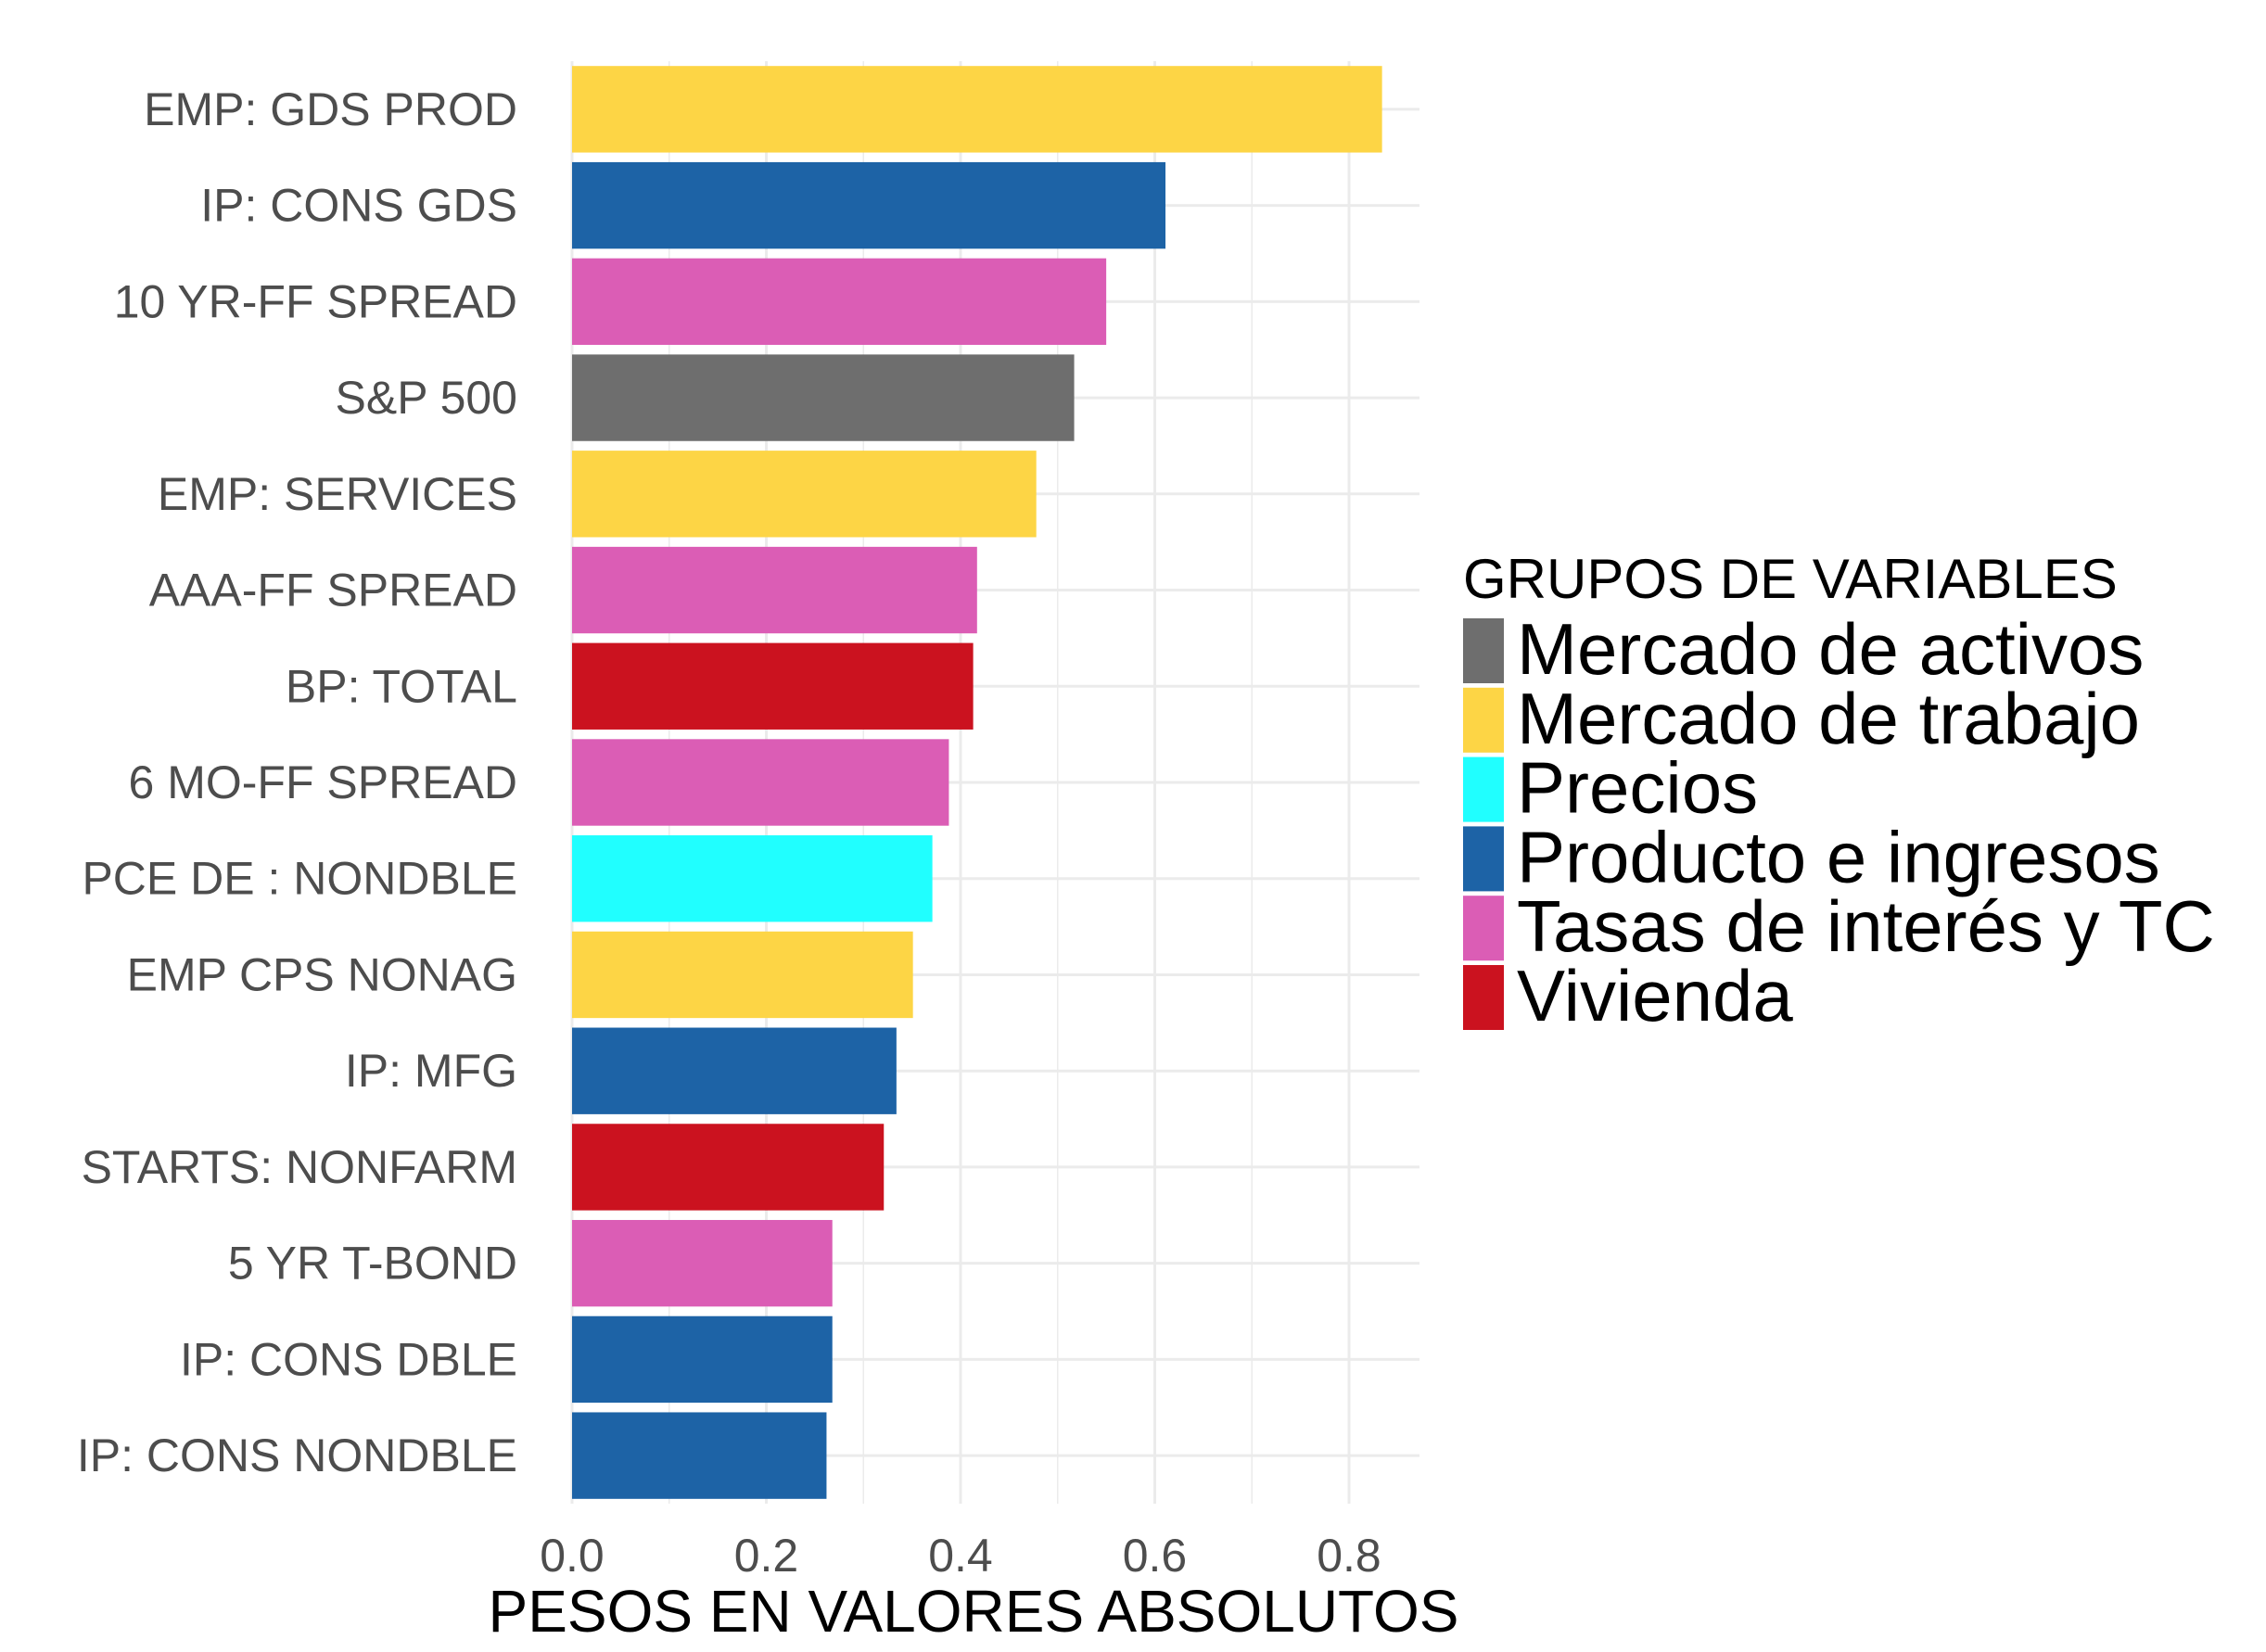  I want to click on y-tick-label: PCE DE : NONDBLE, so click(299, 879).